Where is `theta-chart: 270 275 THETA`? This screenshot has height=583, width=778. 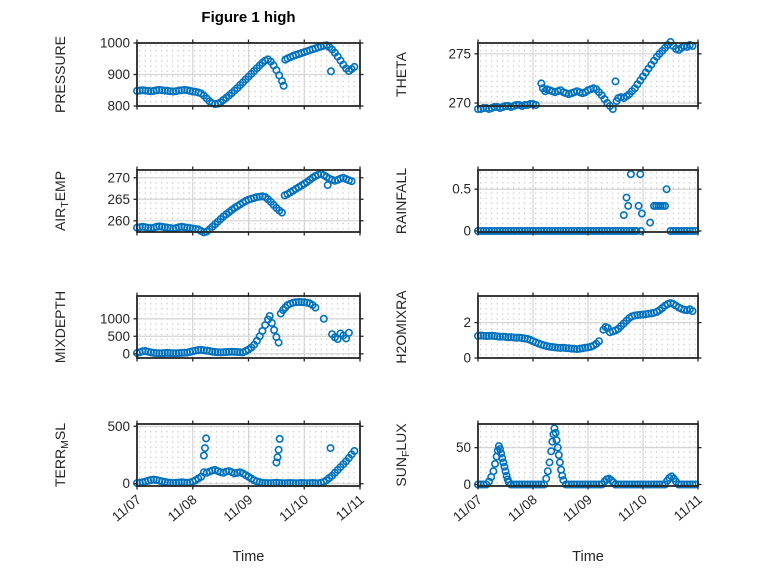
theta-chart: 270 275 THETA is located at coordinates (547, 76).